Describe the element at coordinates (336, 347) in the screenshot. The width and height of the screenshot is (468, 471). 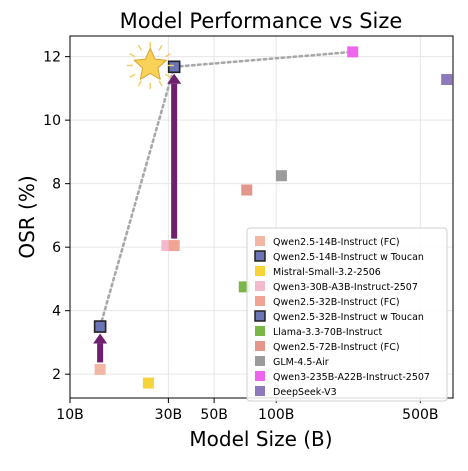
I see `legend-label: Qwen2.5-72B-Instruct (FC)` at that location.